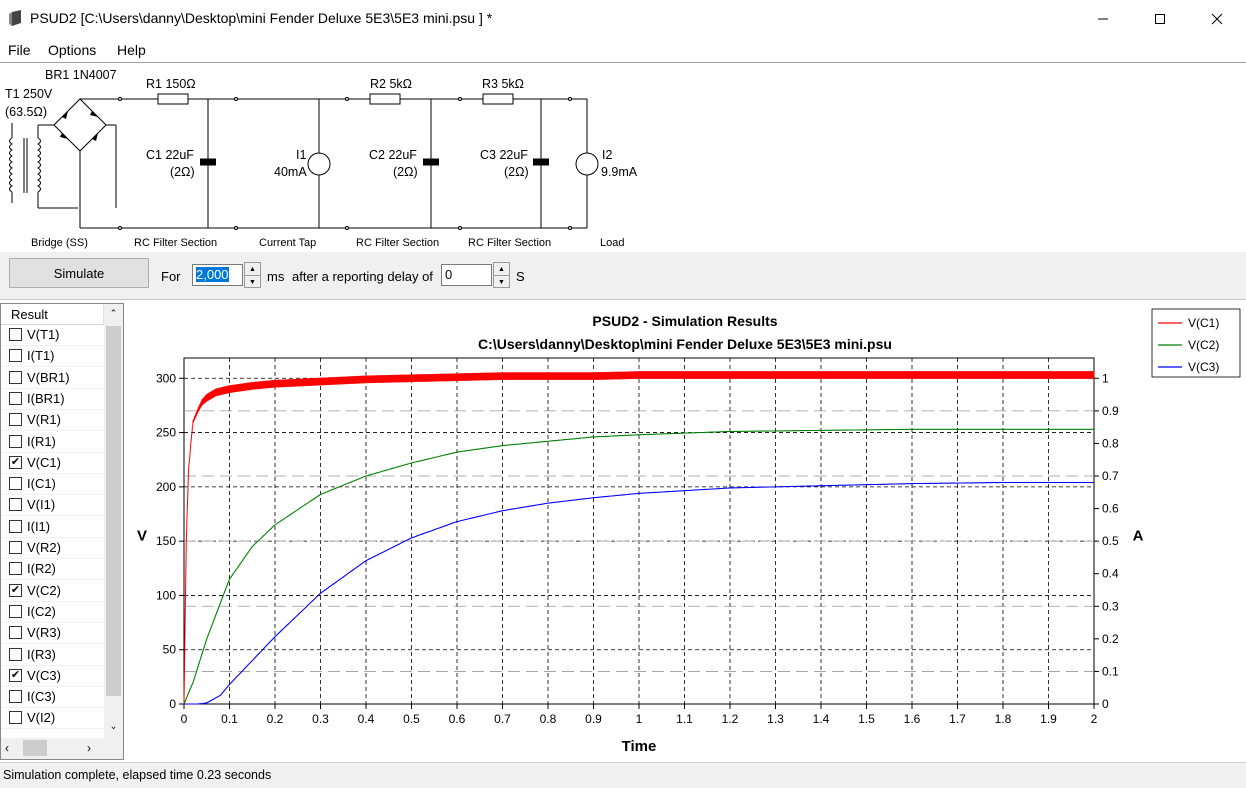  Describe the element at coordinates (212, 274) in the screenshot. I see `duration-value: 2,000` at that location.